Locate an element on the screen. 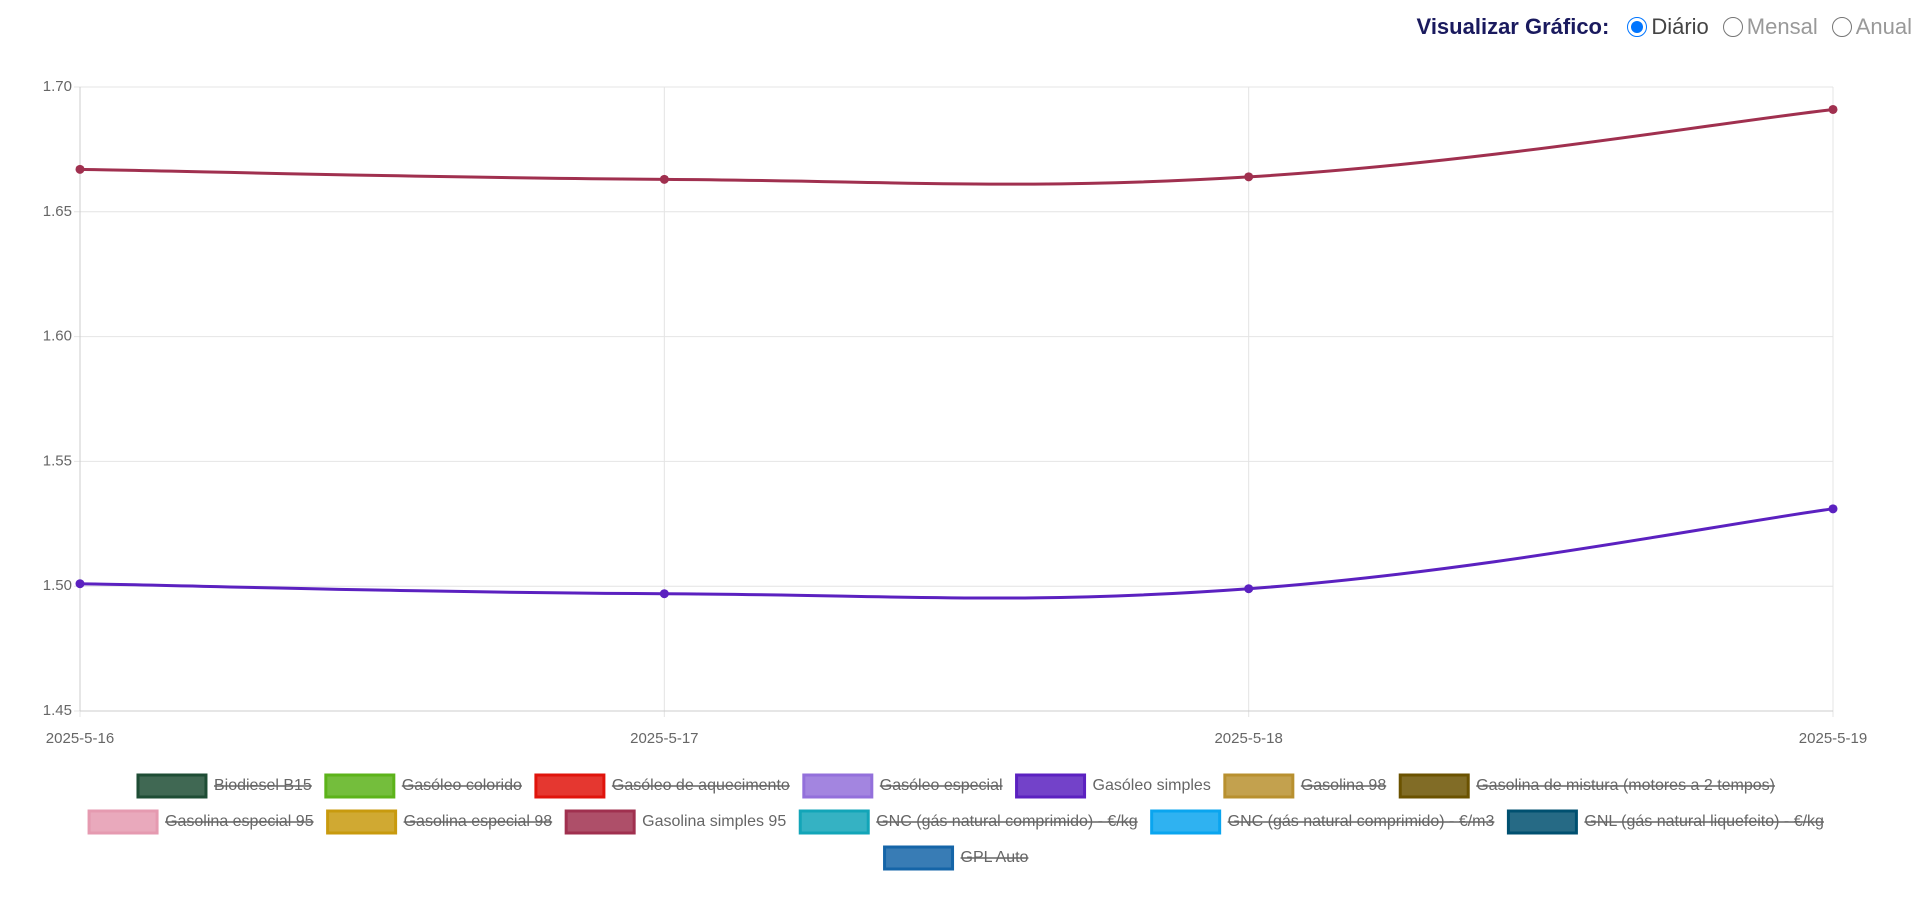 This screenshot has width=1920, height=899. x-tick-label: 2025-5-16 is located at coordinates (80, 738).